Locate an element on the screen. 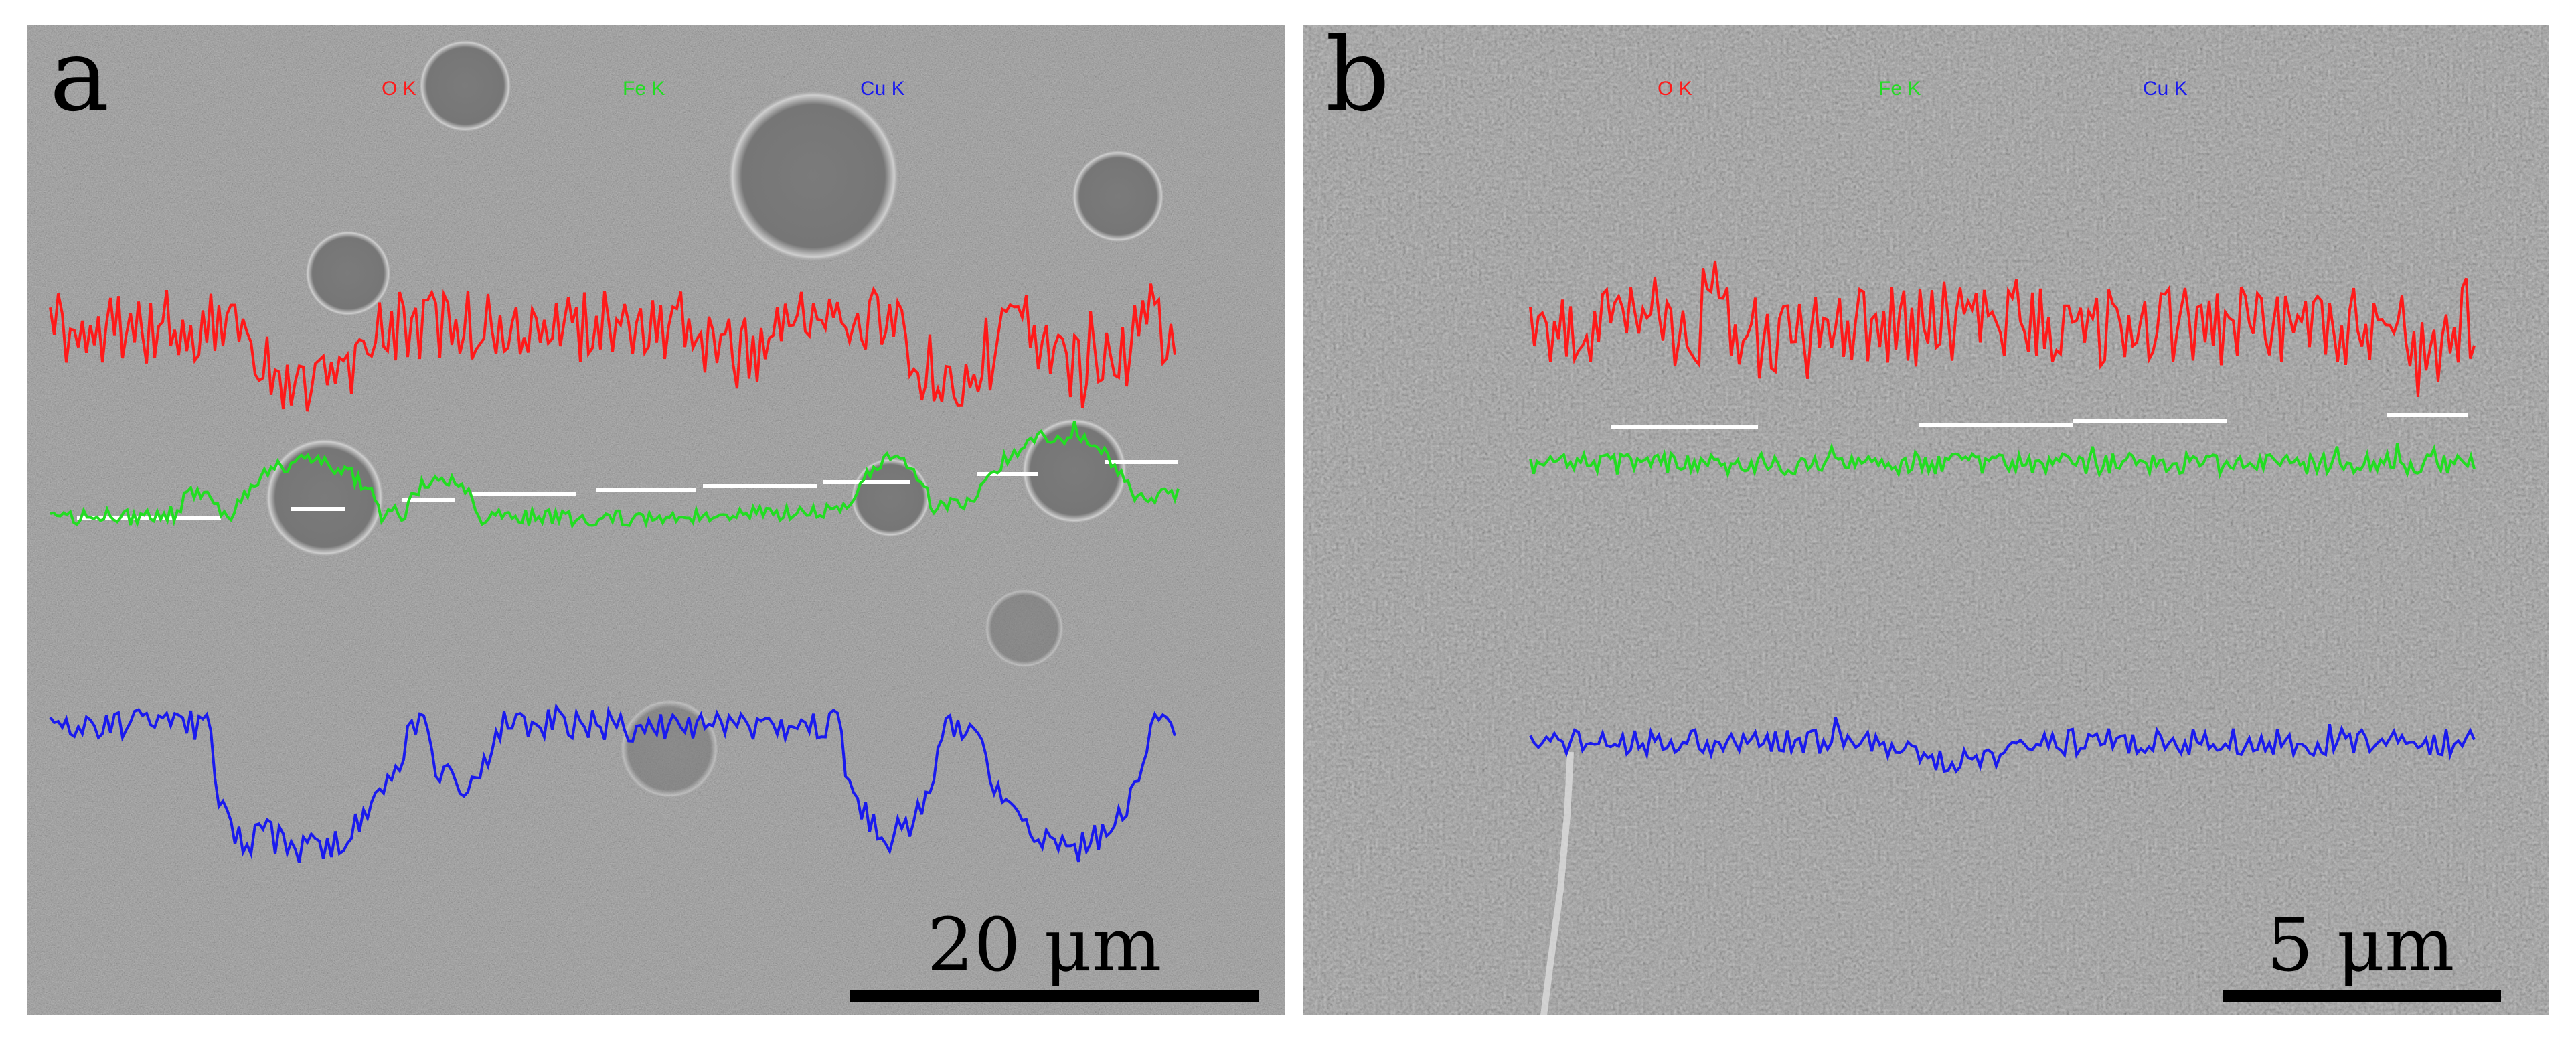 The height and width of the screenshot is (1044, 2576). crack is located at coordinates (1557, 883).